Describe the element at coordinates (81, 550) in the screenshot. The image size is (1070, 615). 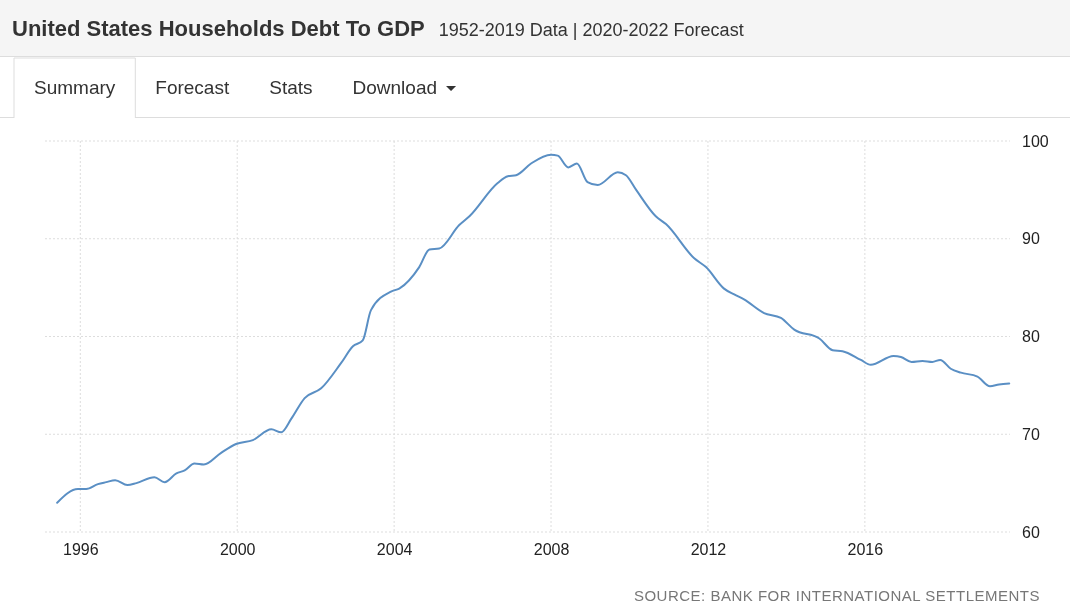
I see `x-tick-label: 1996` at that location.